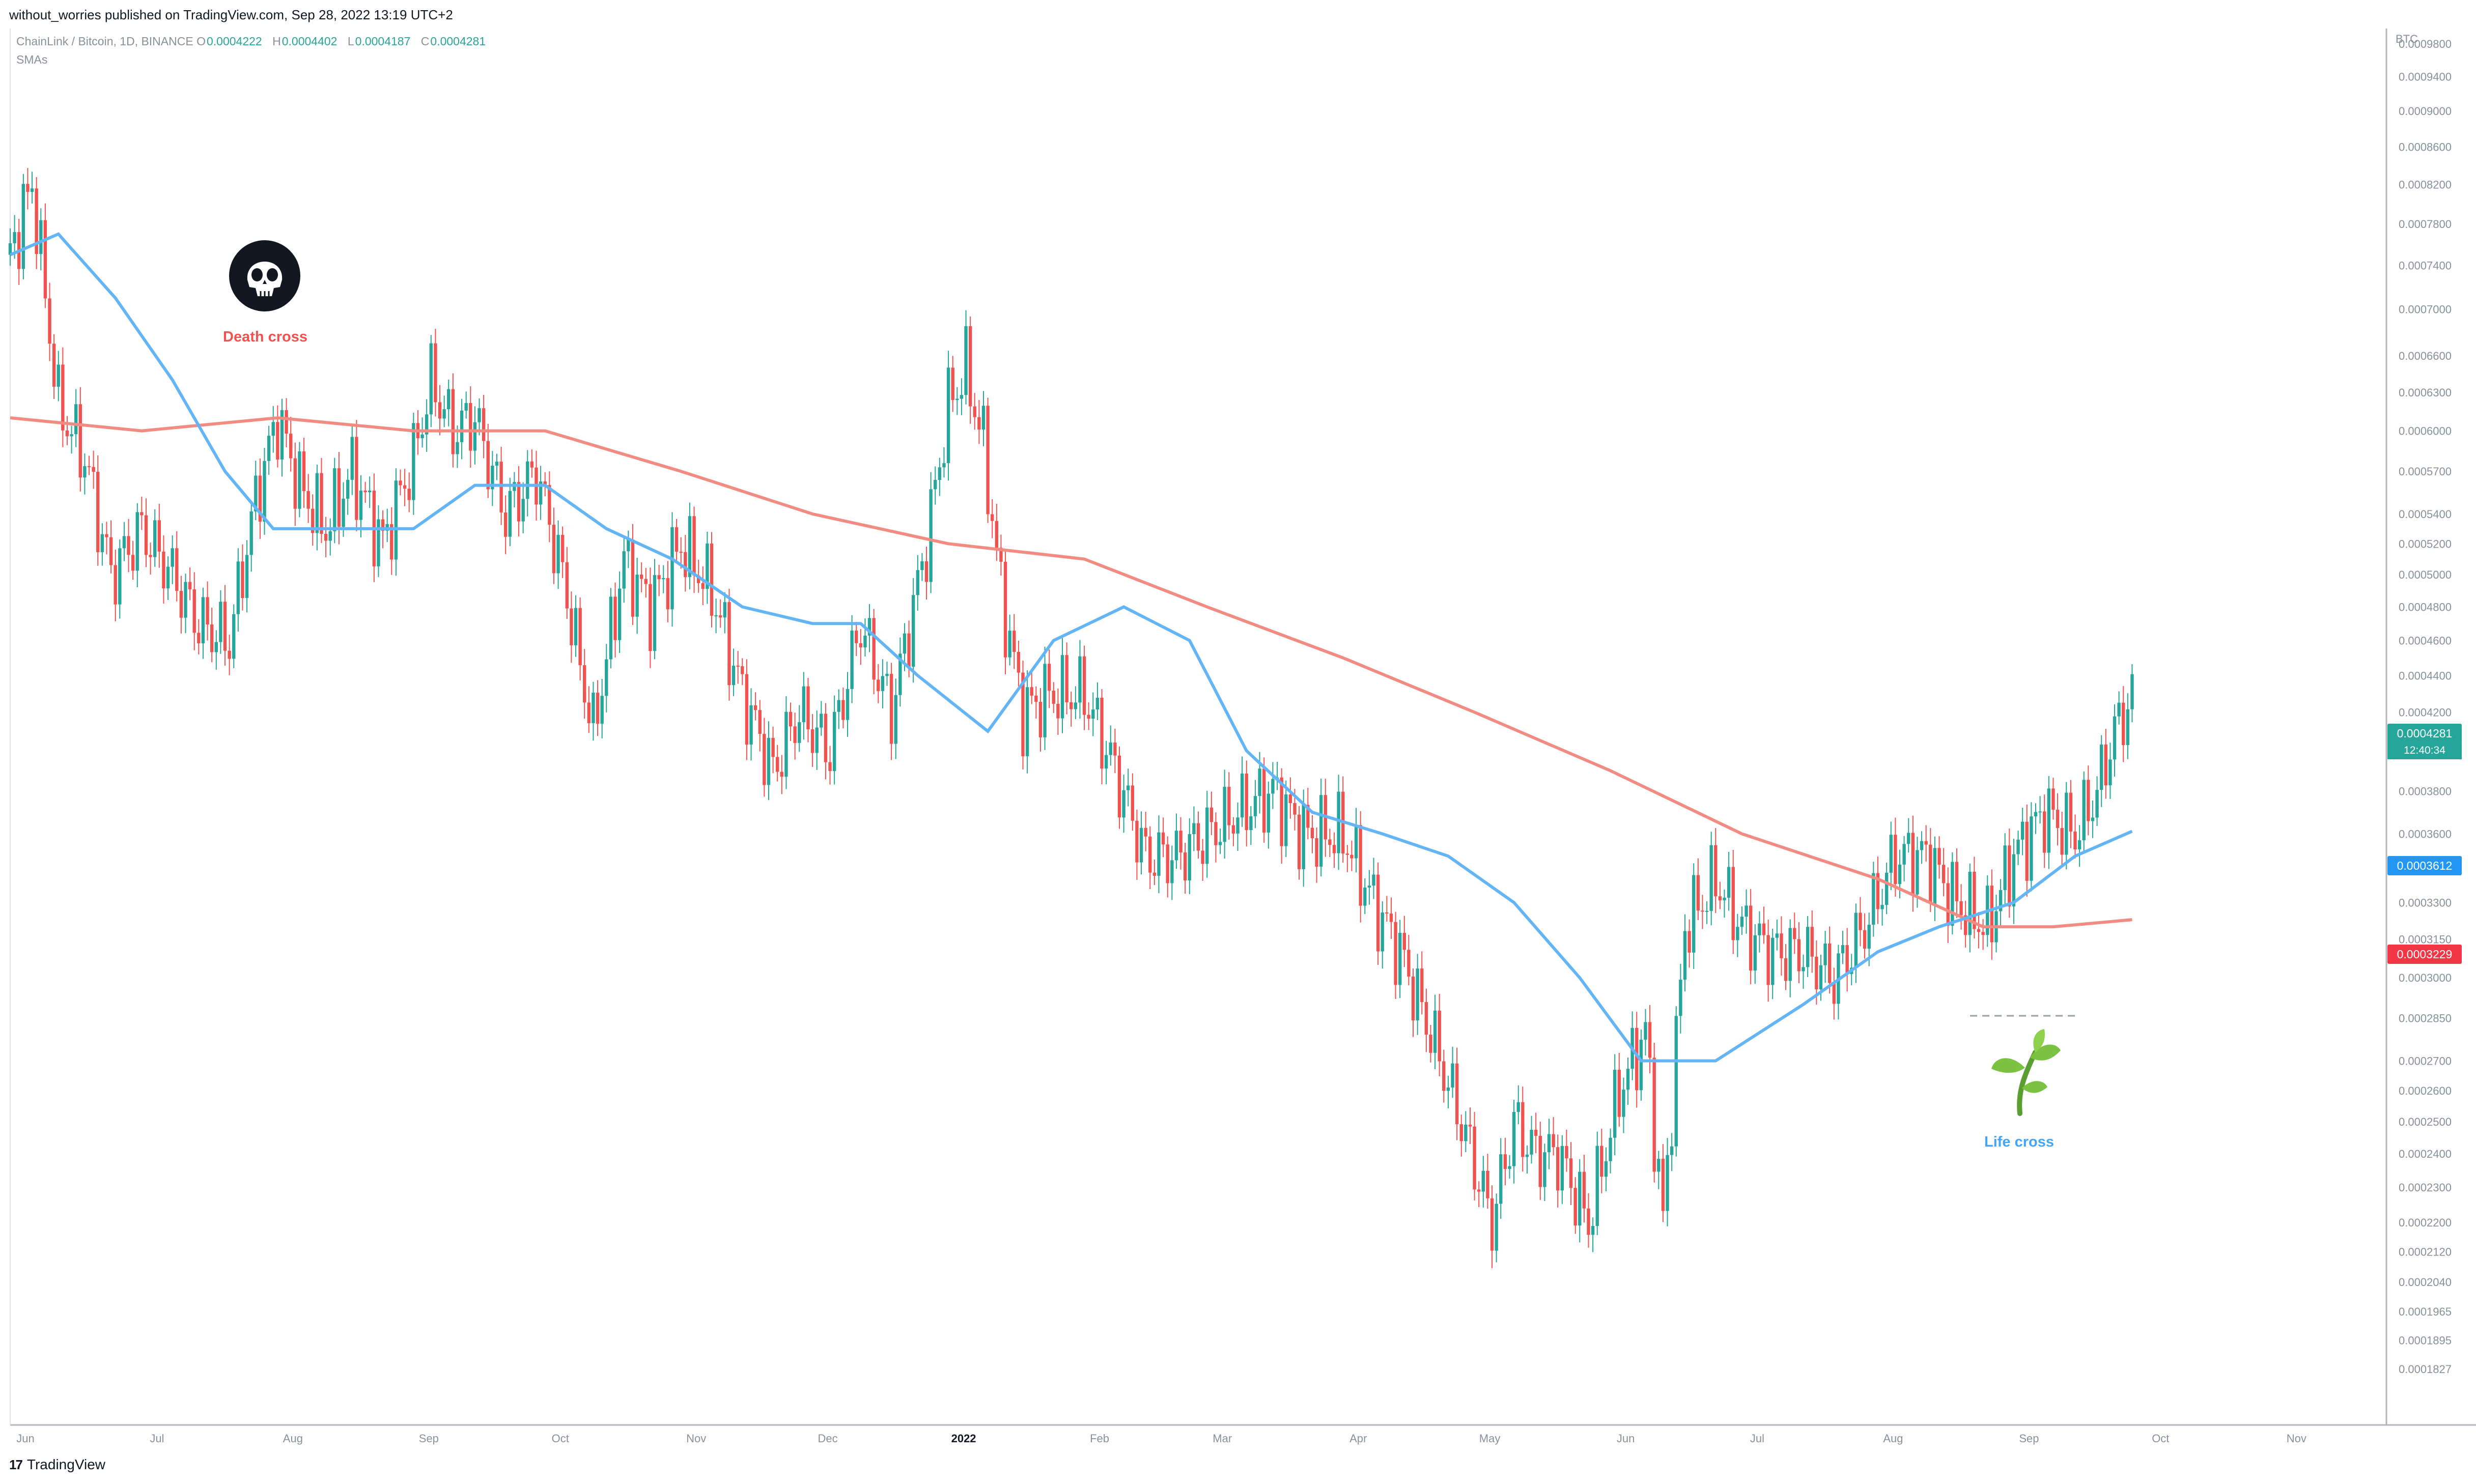  Describe the element at coordinates (2425, 1091) in the screenshot. I see `y-tick-label: 0.0002600` at that location.